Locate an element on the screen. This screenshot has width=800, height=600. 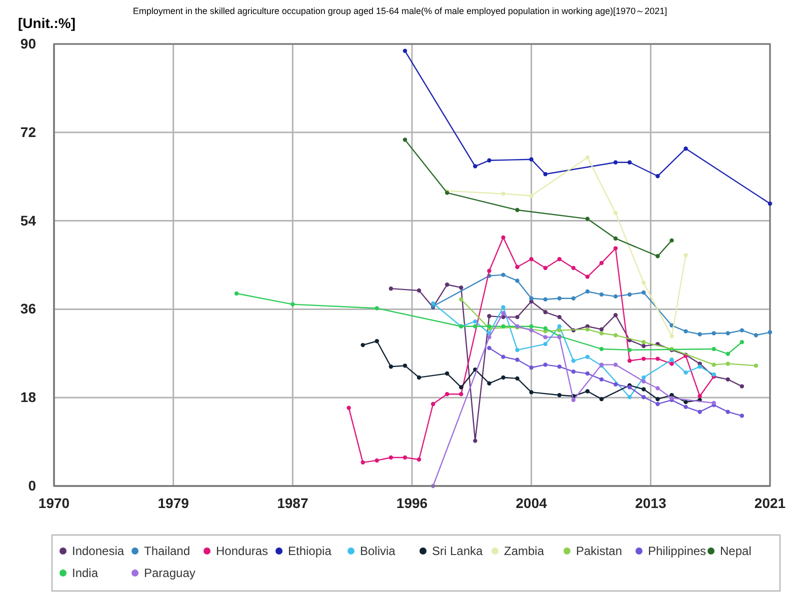
y-tick-label: 72 is located at coordinates (28, 132).